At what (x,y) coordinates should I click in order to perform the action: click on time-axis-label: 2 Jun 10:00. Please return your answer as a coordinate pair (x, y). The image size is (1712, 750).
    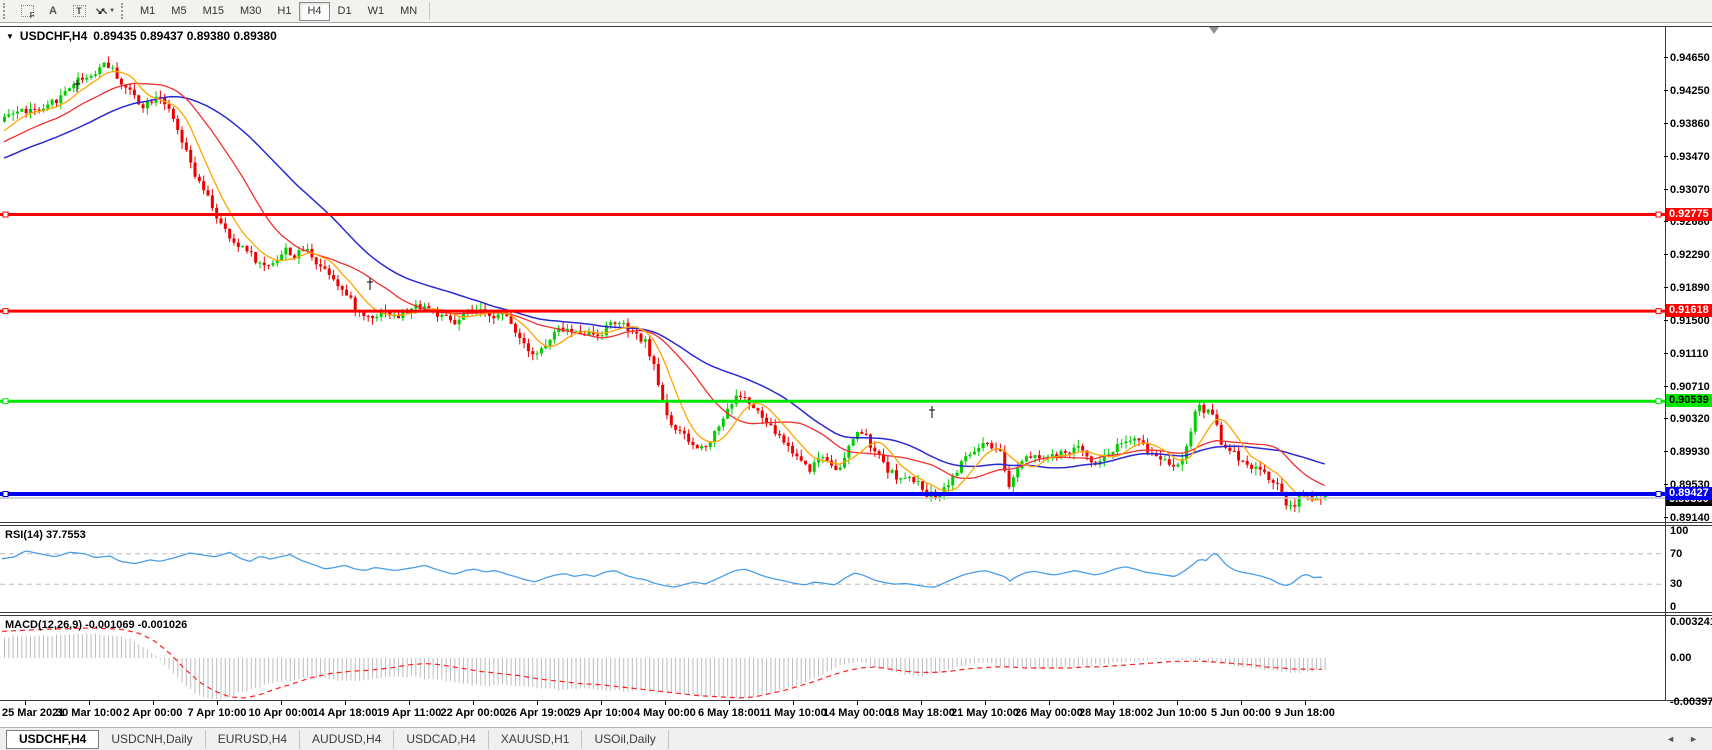
    Looking at the image, I should click on (1177, 713).